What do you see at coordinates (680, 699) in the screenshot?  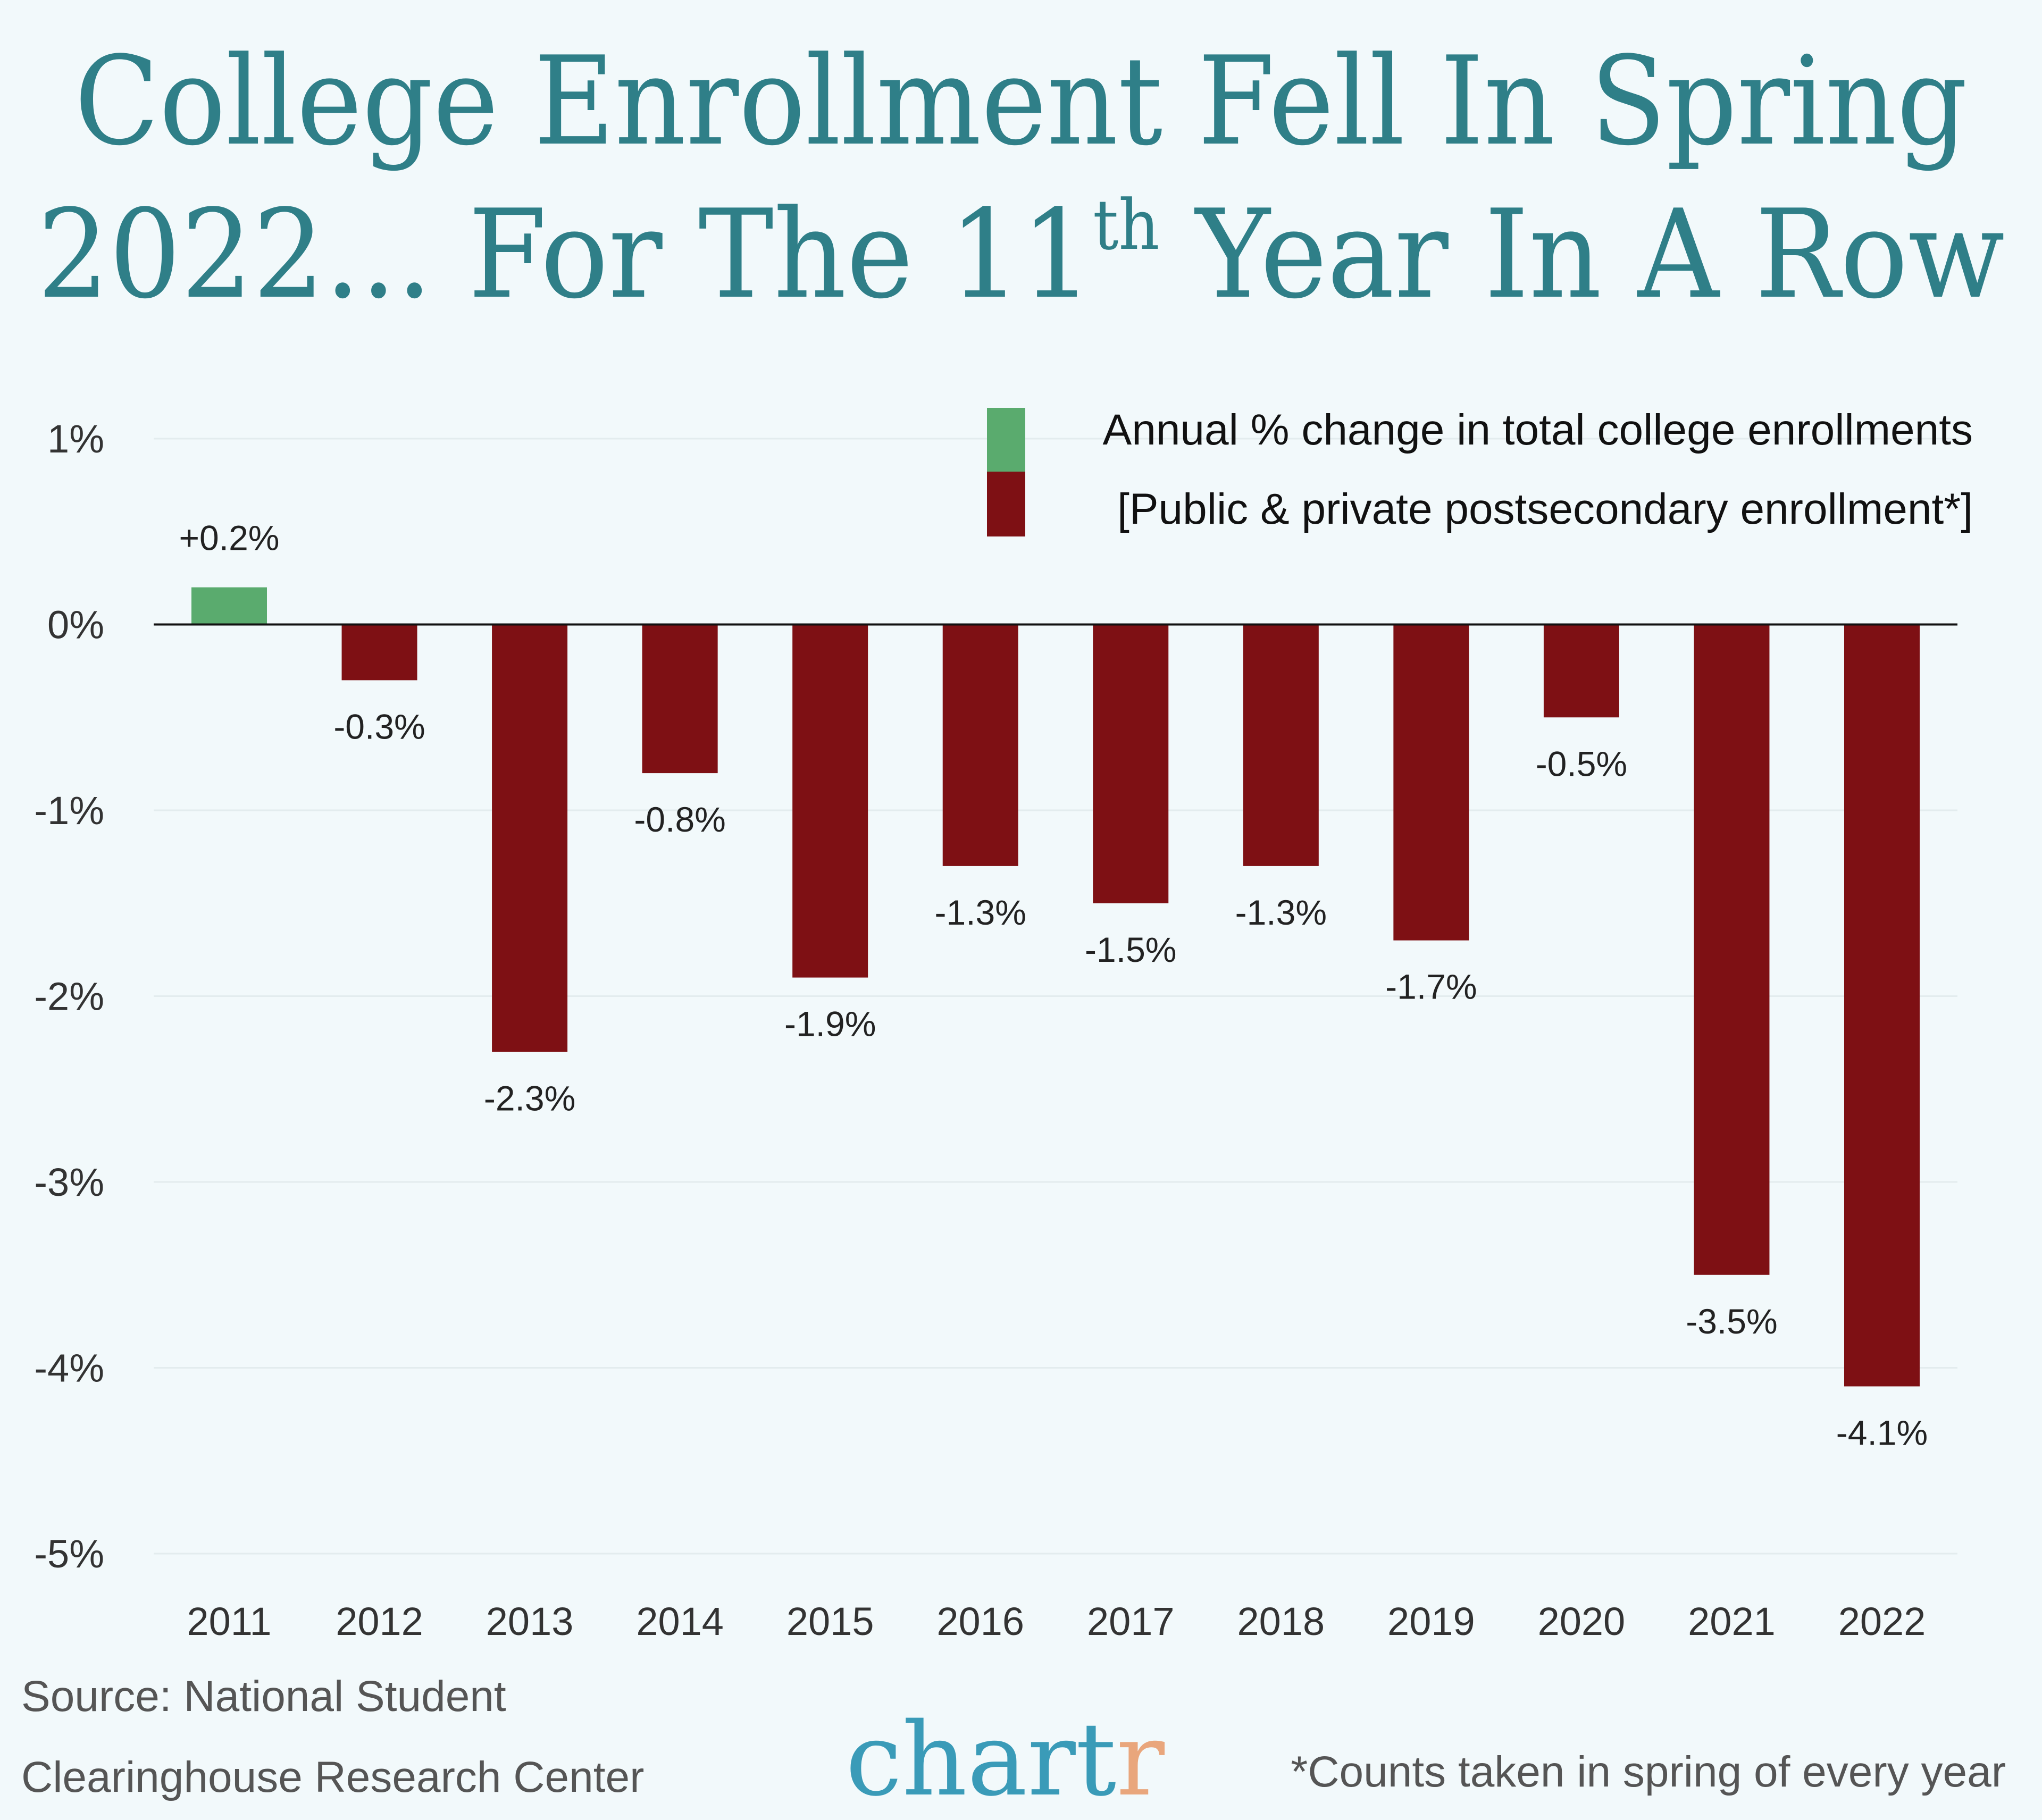 I see `bar-2014` at bounding box center [680, 699].